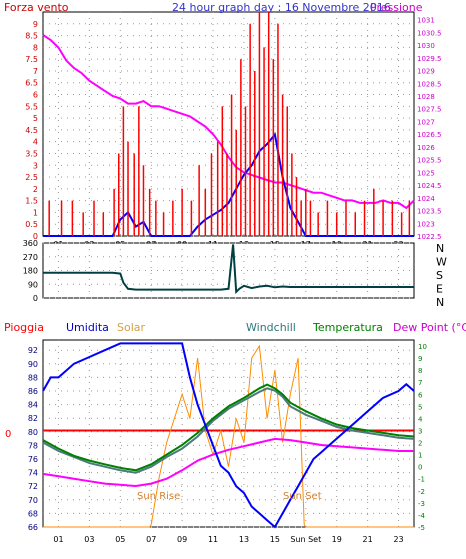 Image resolution: width=466 pixels, height=559 pixels. Describe the element at coordinates (420, 456) in the screenshot. I see `temperature-tick-label: 1` at that location.